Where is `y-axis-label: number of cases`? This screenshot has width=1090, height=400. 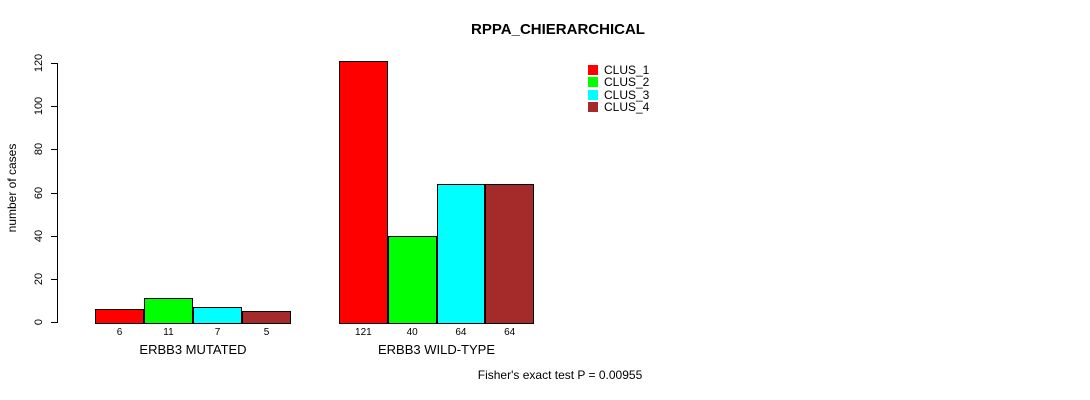 y-axis-label: number of cases is located at coordinates (12, 188).